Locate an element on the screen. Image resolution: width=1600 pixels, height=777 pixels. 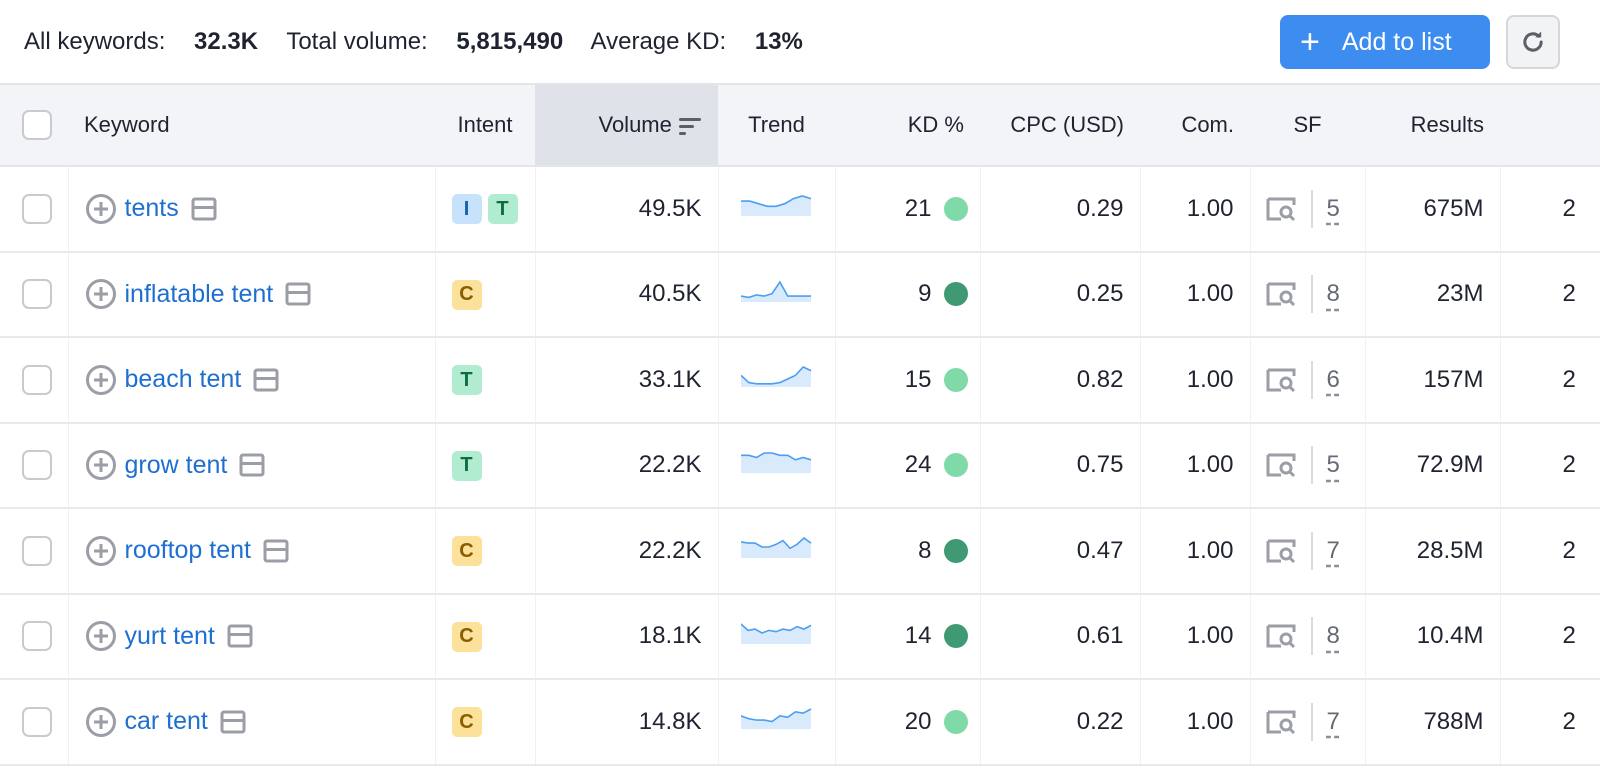
cpc-cell: 0.61 is located at coordinates (1059, 636).